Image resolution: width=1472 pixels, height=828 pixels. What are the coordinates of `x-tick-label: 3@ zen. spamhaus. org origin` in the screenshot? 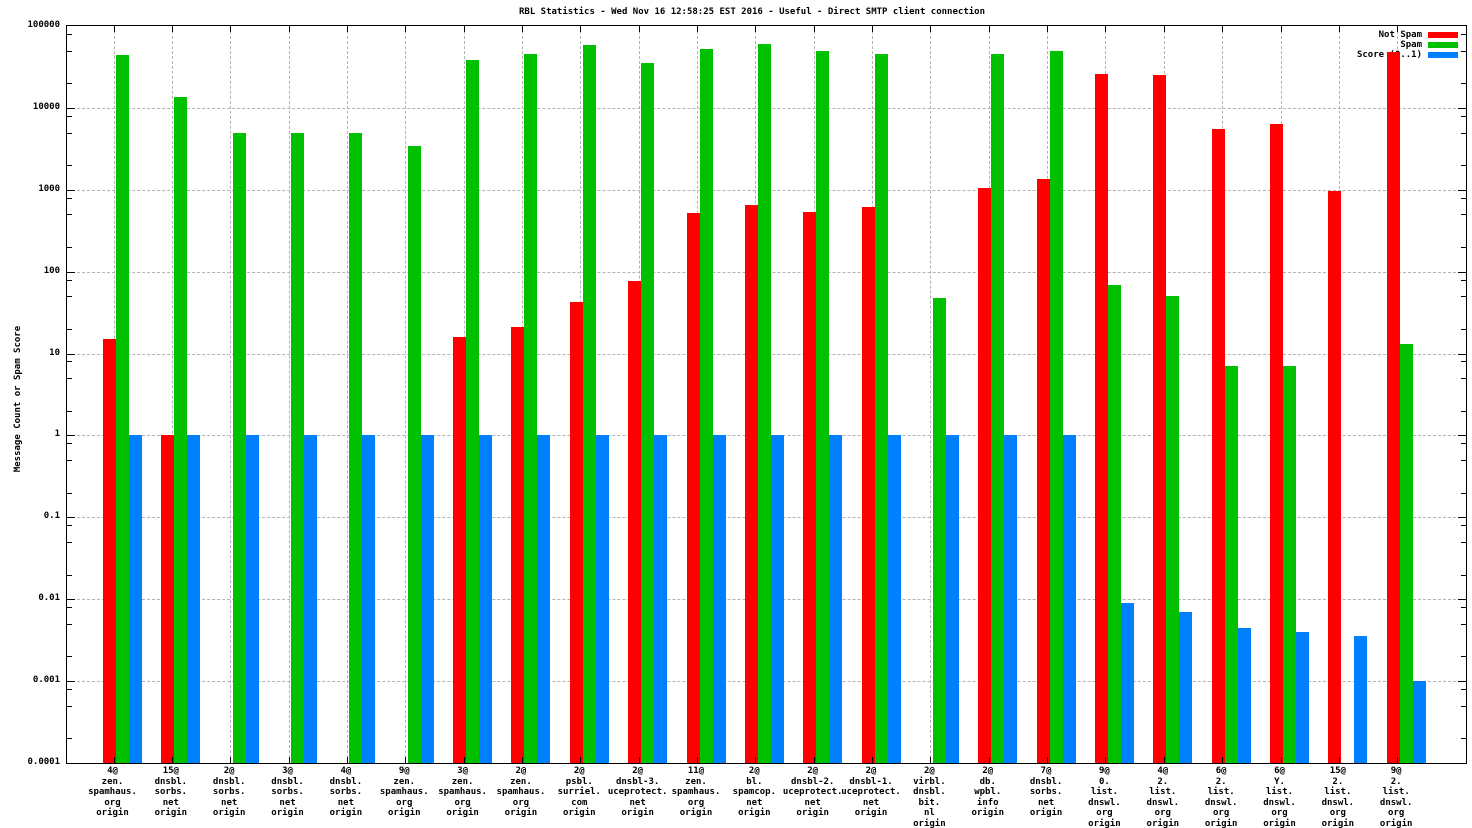 It's located at (463, 792).